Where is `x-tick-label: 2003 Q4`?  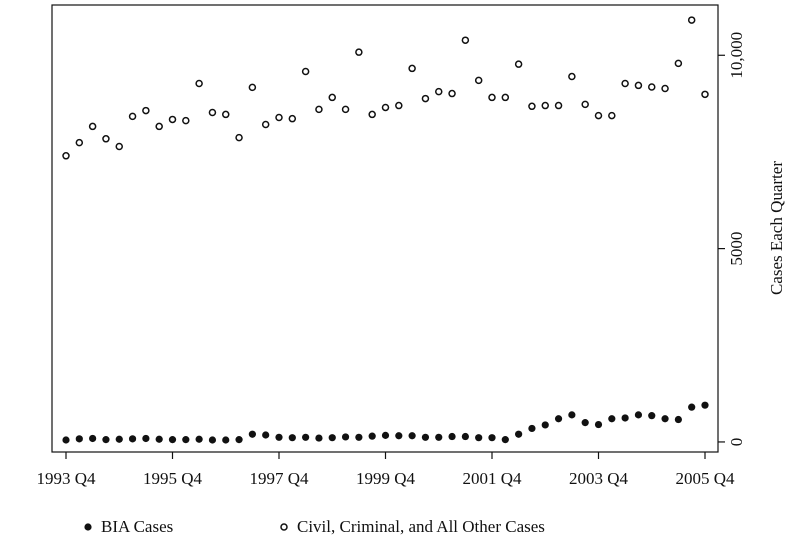 x-tick-label: 2003 Q4 is located at coordinates (599, 478).